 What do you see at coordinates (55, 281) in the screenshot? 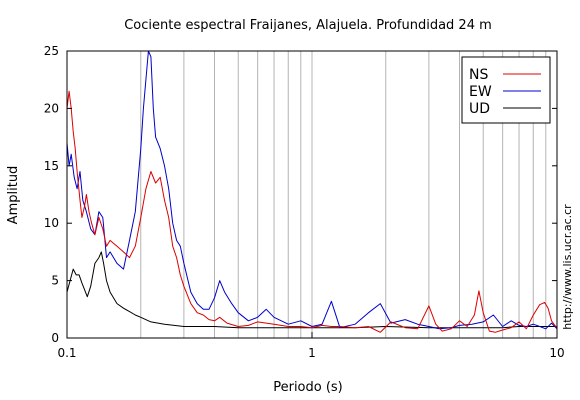
I see `y-tick-label: 5` at bounding box center [55, 281].